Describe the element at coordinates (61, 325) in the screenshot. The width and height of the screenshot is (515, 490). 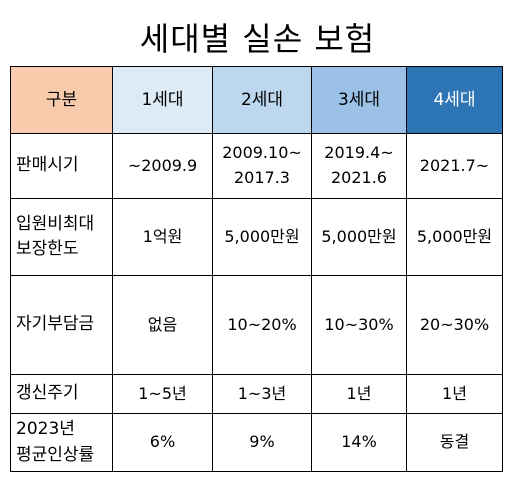
I see `row-label-deductible: 자기부담금` at that location.